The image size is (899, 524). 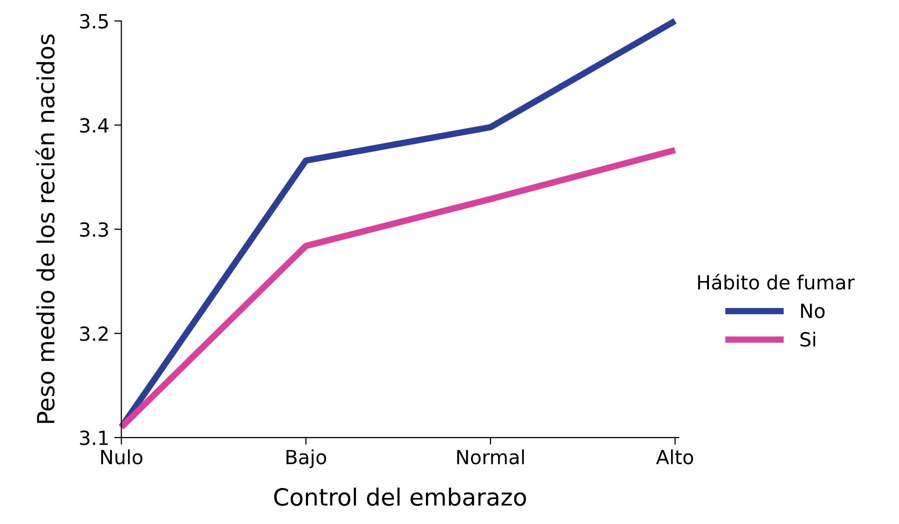 I want to click on x-tick-label: Normal, so click(x=490, y=456).